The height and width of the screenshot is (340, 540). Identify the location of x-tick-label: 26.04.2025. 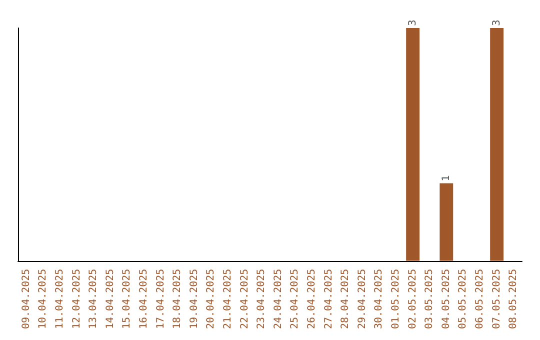
(312, 299).